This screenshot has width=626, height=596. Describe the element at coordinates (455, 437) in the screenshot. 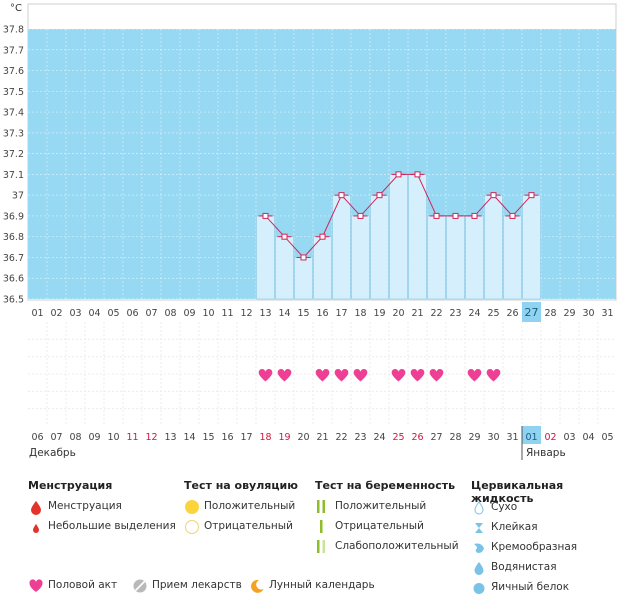

I see `calendar-date-label: 28` at that location.